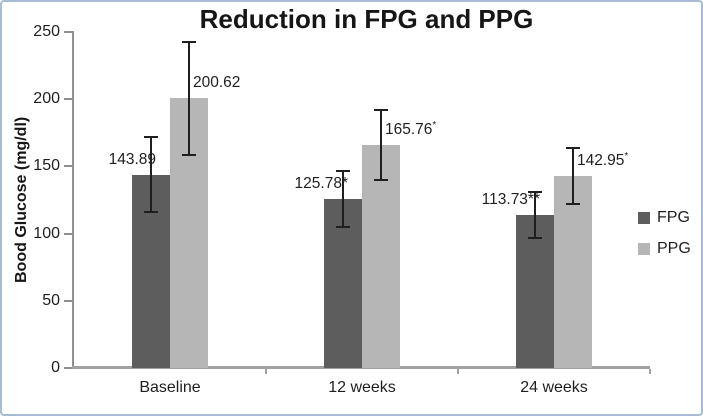  I want to click on ppg-swatch-icon, so click(644, 249).